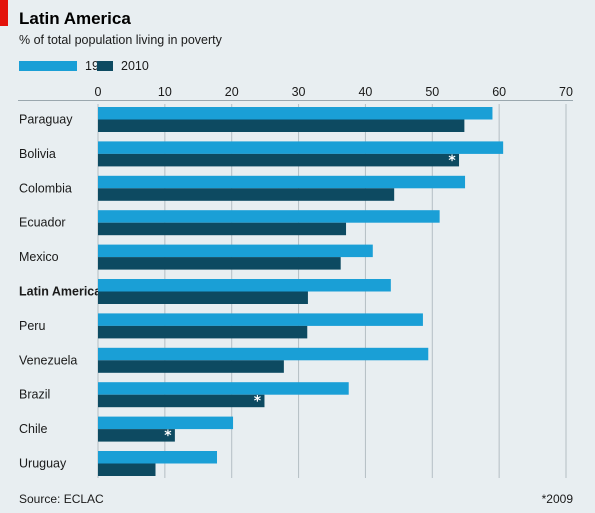  What do you see at coordinates (452, 161) in the screenshot?
I see `footnote-mark-bolivia: *` at bounding box center [452, 161].